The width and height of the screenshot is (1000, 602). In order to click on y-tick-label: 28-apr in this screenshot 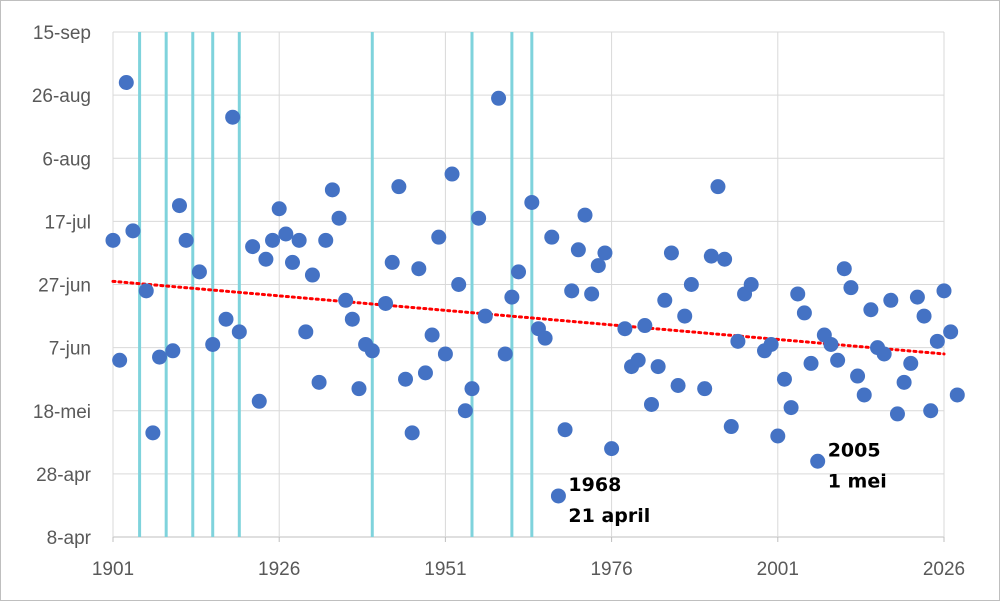, I will do `click(64, 475)`.